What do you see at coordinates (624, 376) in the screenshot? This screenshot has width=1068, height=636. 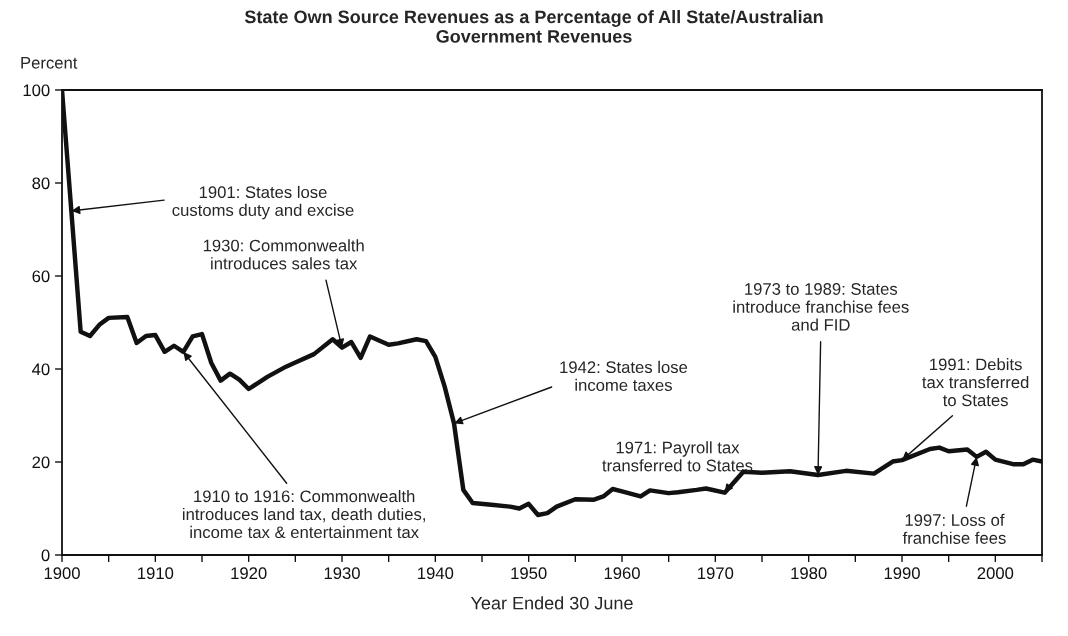 I see `annotation: 1942: States lose income taxes` at bounding box center [624, 376].